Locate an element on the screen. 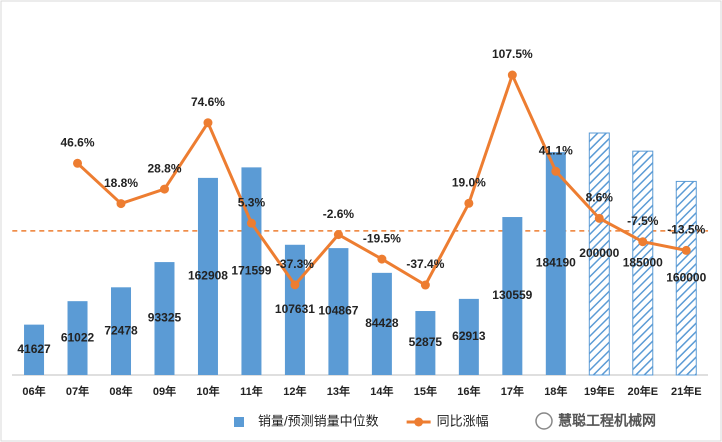 This screenshot has width=722, height=442. bar-label: 41627 is located at coordinates (34, 349).